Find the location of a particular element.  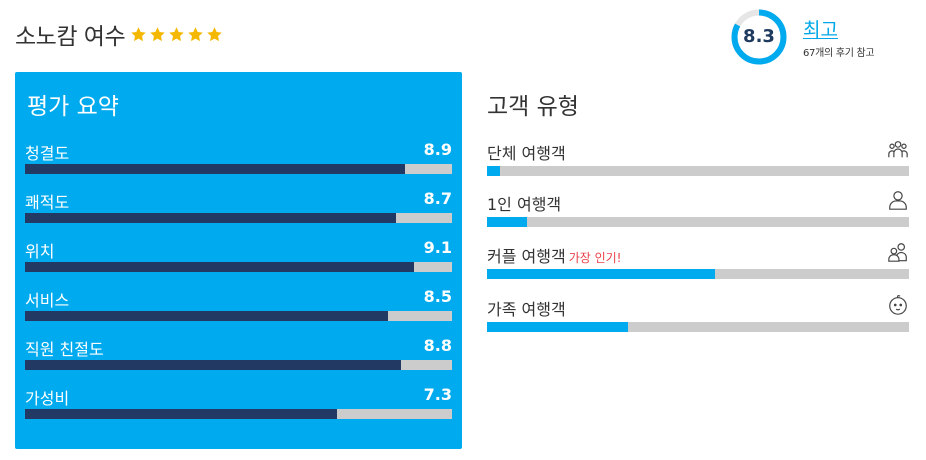

customer-type-name: 커플 여행객 is located at coordinates (526, 256).